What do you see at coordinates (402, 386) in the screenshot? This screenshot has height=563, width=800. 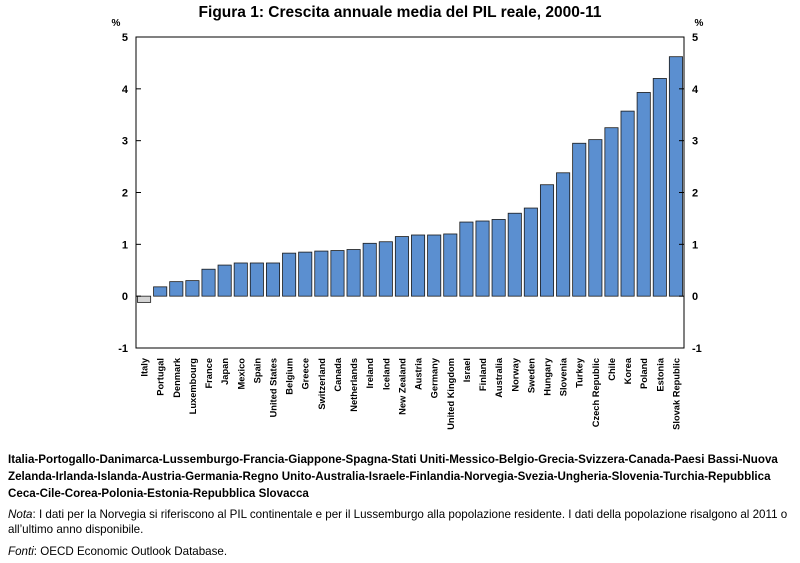 I see `x-tick-label: New Zealand` at bounding box center [402, 386].